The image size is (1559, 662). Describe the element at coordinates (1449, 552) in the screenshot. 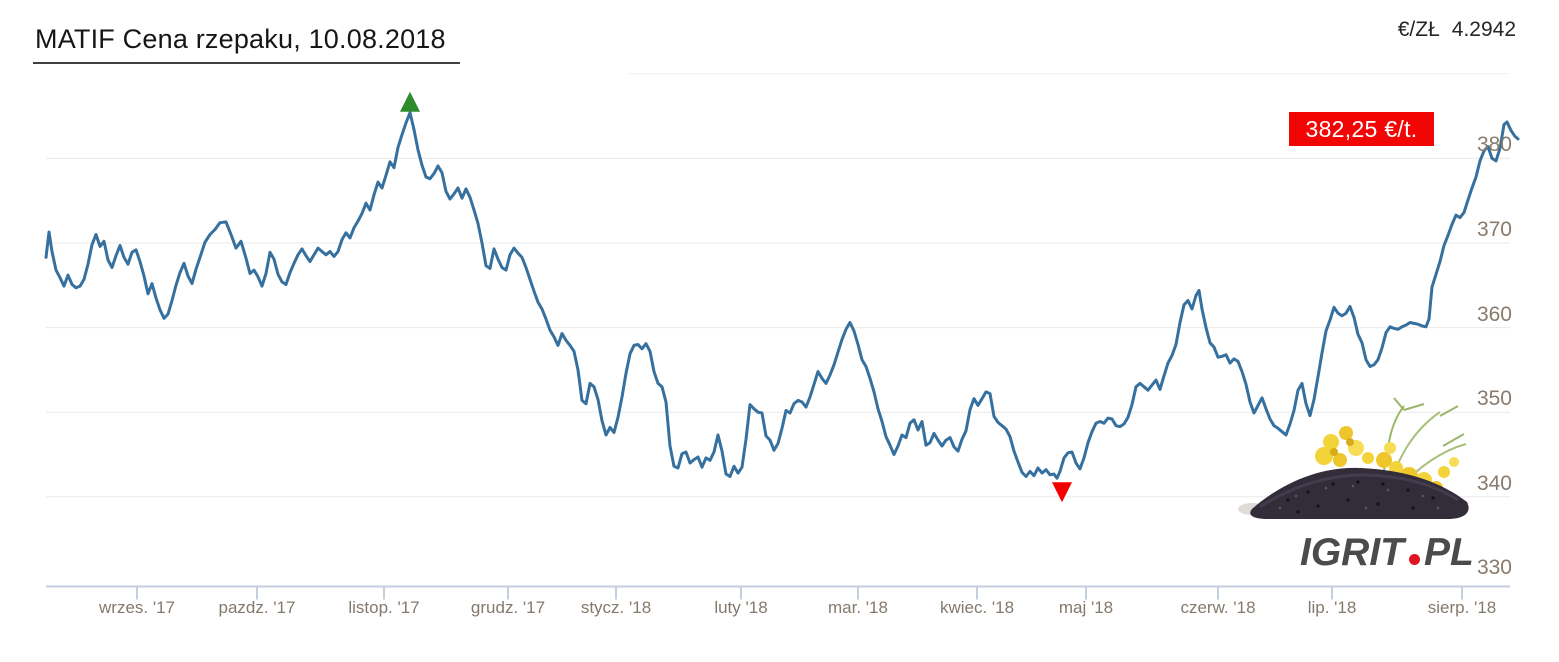

I see `site-logo-tld: PL` at that location.